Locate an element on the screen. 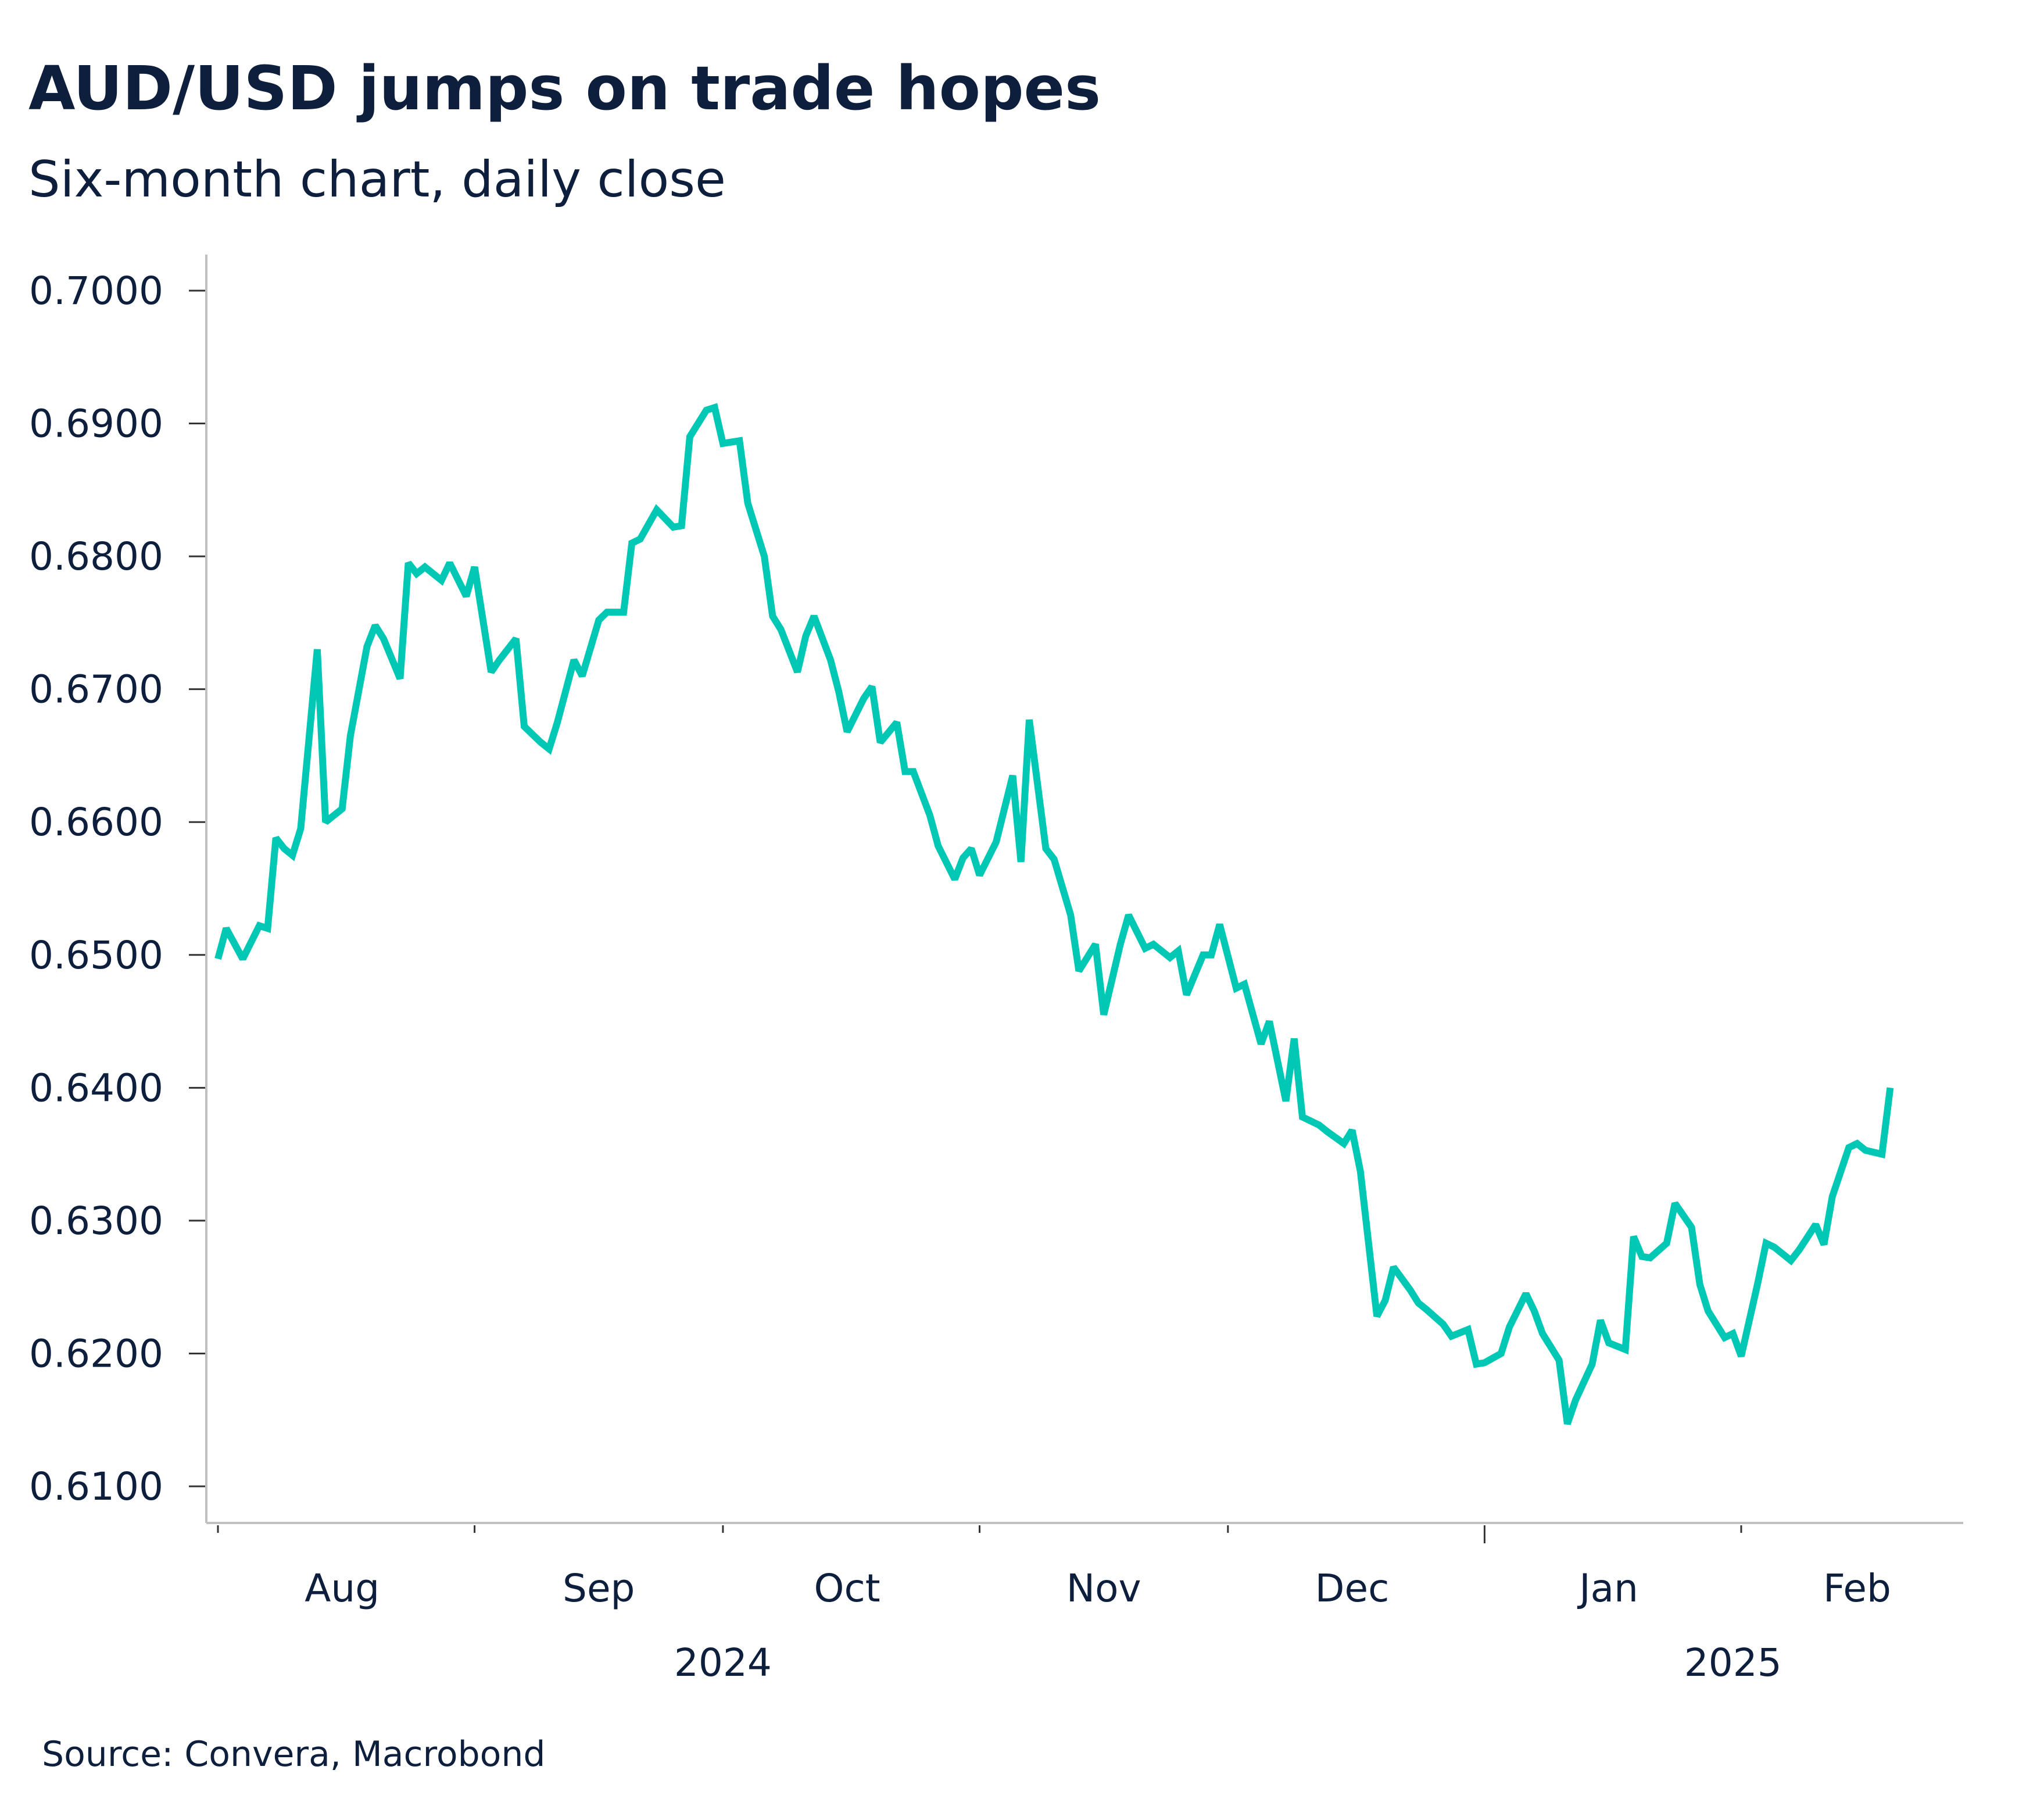 The height and width of the screenshot is (1820, 2019). y-tick-label: 0.6800 is located at coordinates (96, 556).